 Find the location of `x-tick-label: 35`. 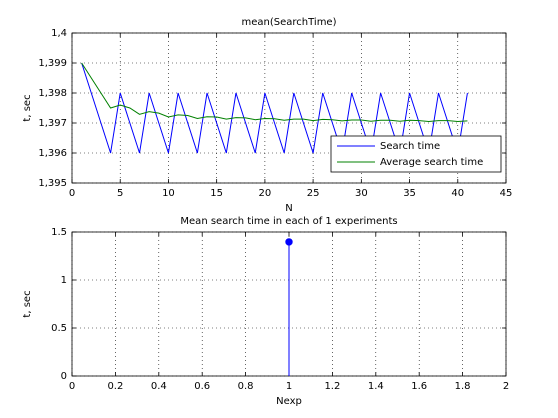

x-tick-label: 35 is located at coordinates (409, 193).